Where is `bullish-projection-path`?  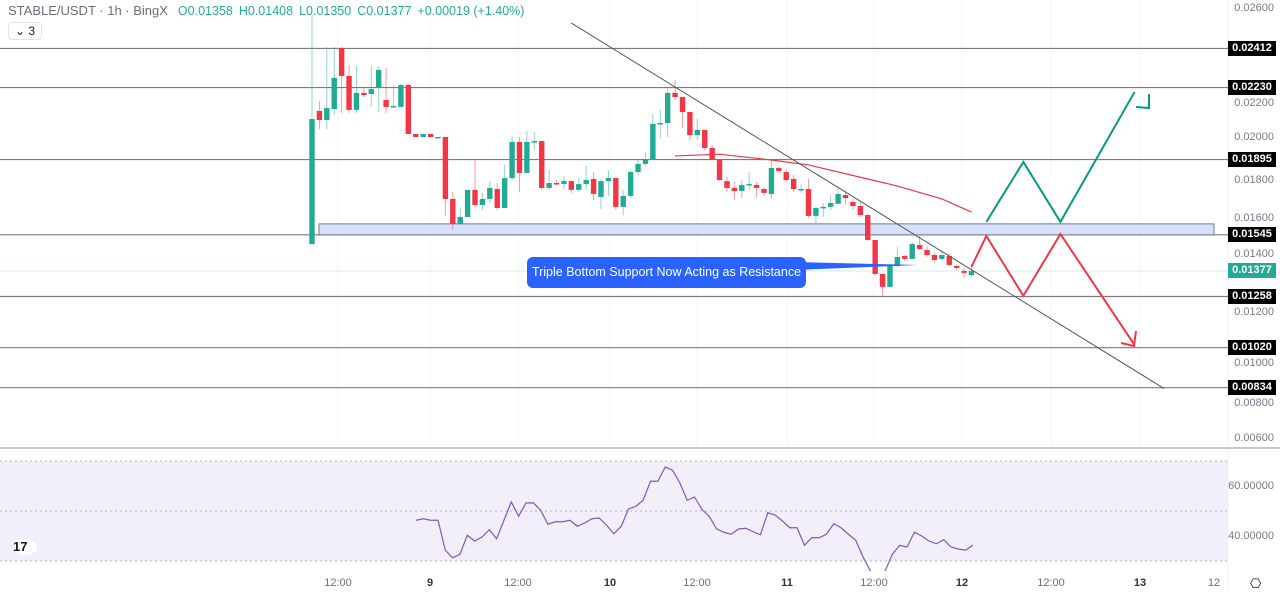 bullish-projection-path is located at coordinates (1060, 157).